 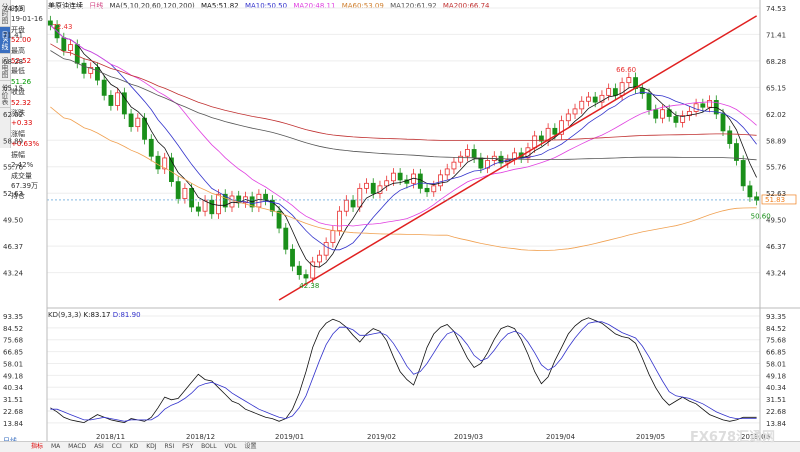 I want to click on date-value: 19-01-16, so click(x=27, y=19).